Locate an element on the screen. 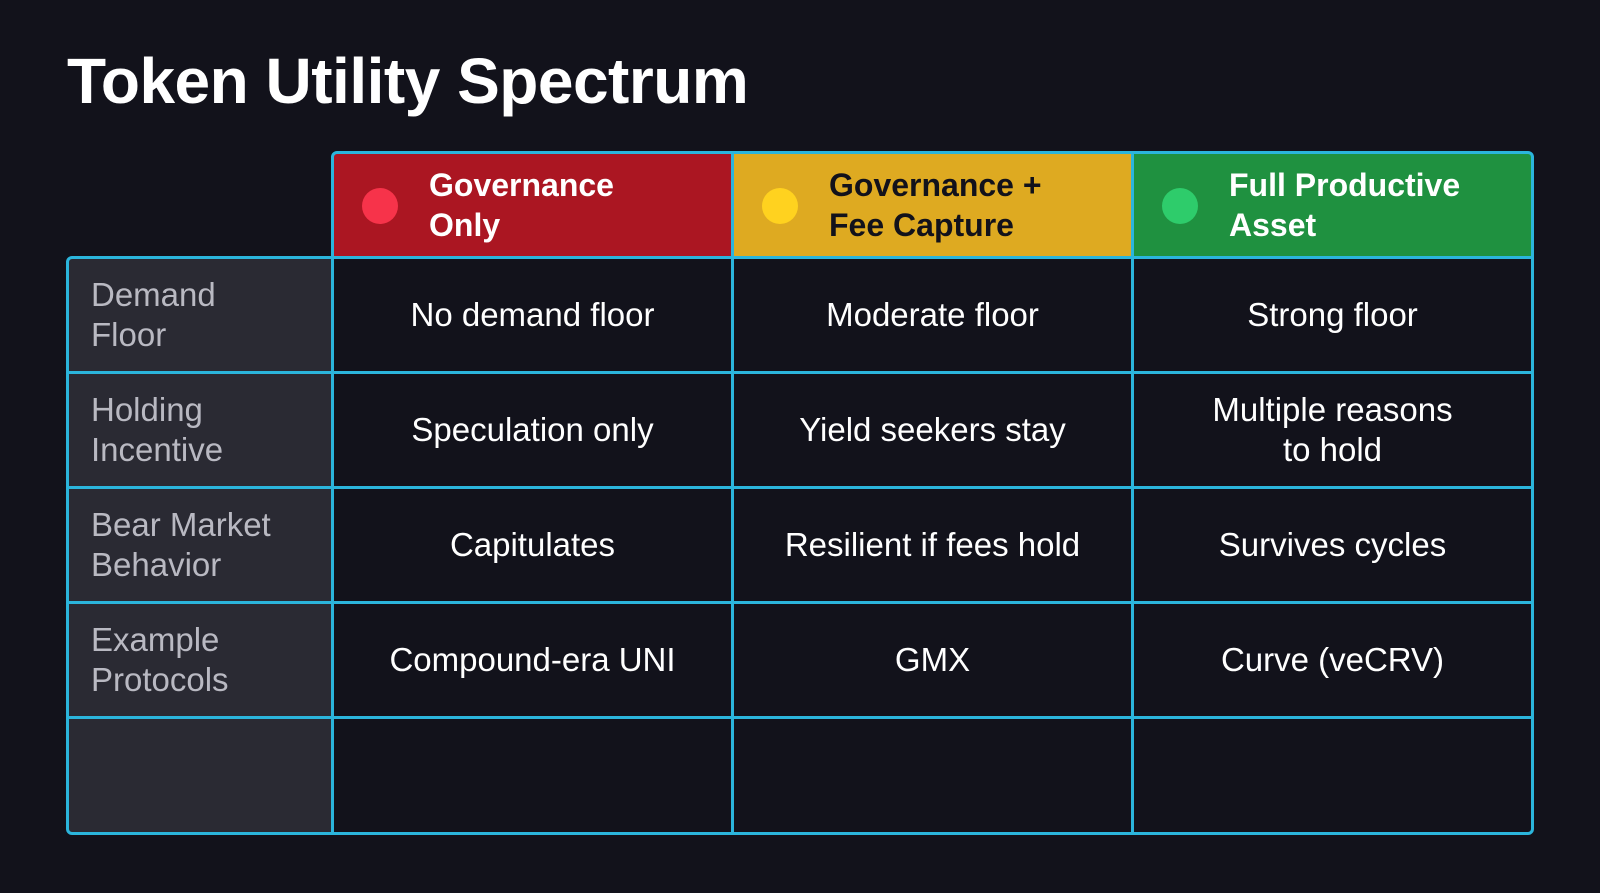 The image size is (1600, 893). page-title: Token Utility Spectrum is located at coordinates (408, 81).